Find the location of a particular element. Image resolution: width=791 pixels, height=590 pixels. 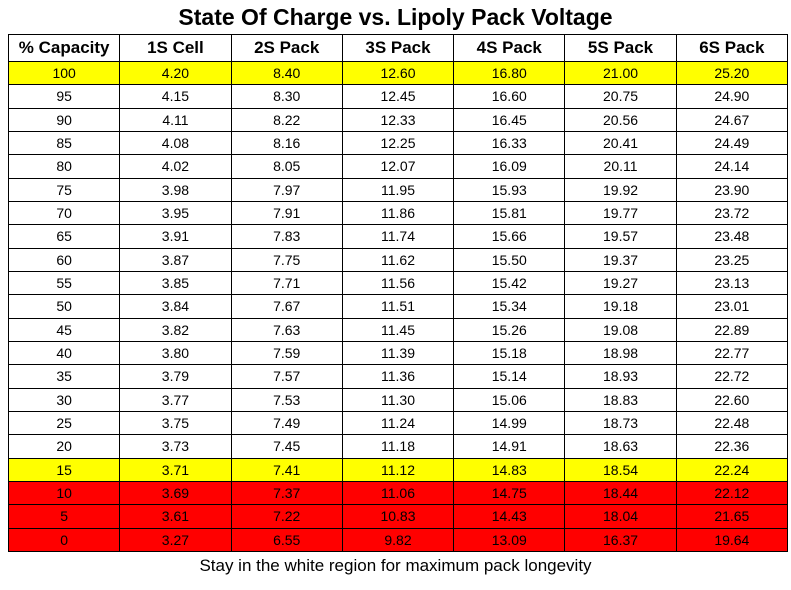

voltage-cell: 3.75 is located at coordinates (175, 423).